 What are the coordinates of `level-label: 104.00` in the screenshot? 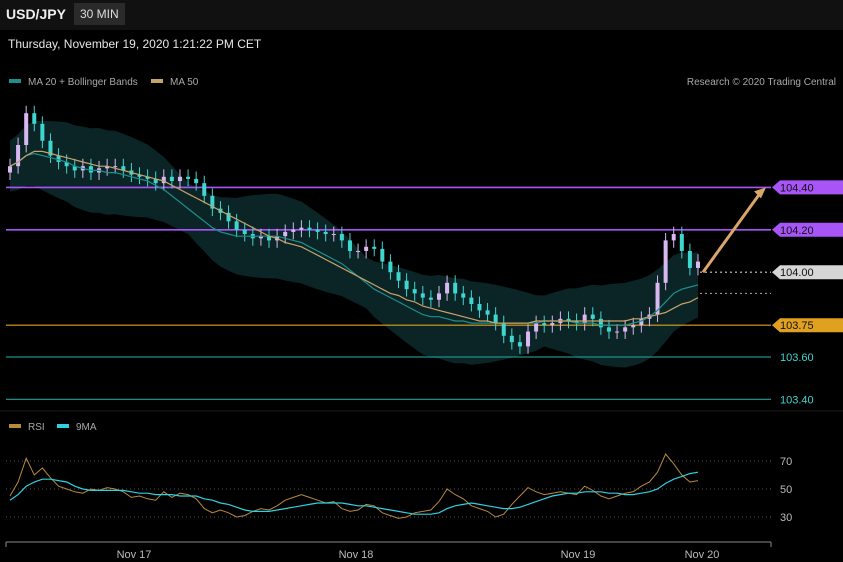 It's located at (797, 273).